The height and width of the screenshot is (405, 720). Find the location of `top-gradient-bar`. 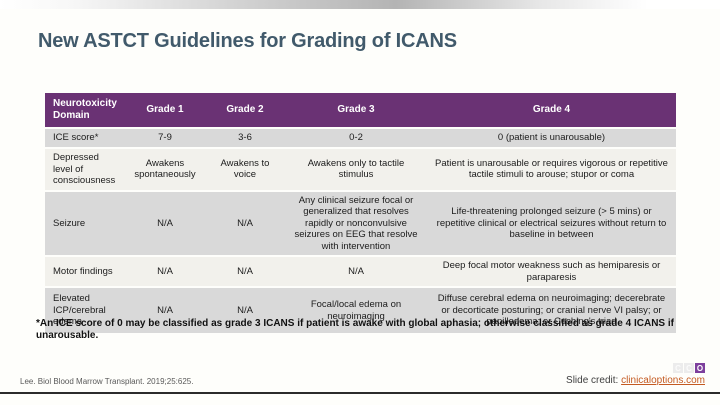

top-gradient-bar is located at coordinates (360, 4).